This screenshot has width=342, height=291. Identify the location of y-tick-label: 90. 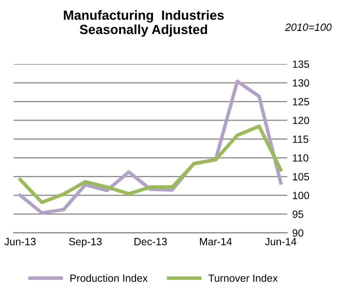
(298, 233).